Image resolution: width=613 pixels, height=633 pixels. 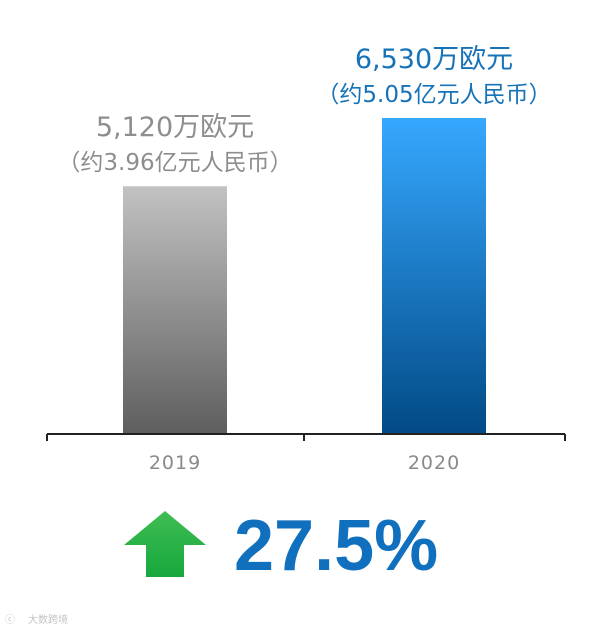 What do you see at coordinates (433, 95) in the screenshot?
I see `data-label-sub-2020: （约5.05亿元人民币）` at bounding box center [433, 95].